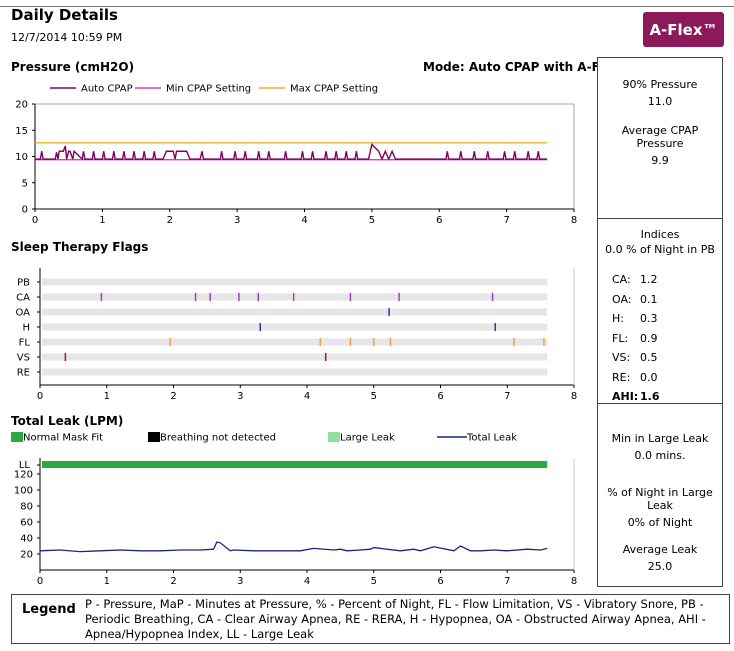 This screenshot has width=734, height=651. What do you see at coordinates (80, 247) in the screenshot?
I see `flags-chart-title: Sleep Therapy Flags` at bounding box center [80, 247].